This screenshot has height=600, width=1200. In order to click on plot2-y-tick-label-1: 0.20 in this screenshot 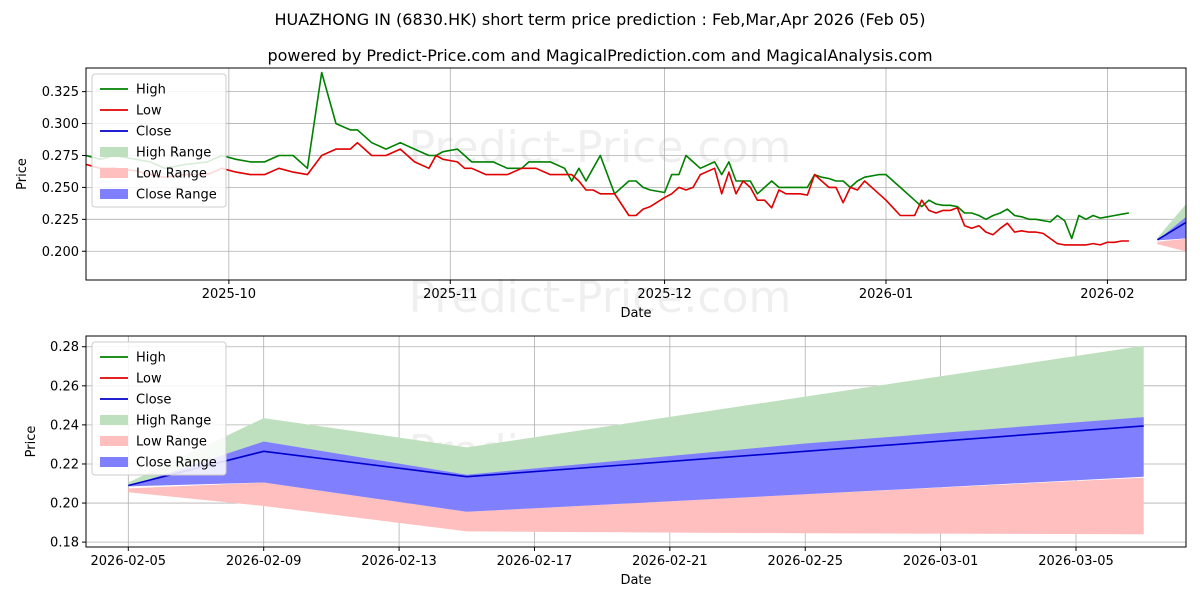, I will do `click(64, 504)`.